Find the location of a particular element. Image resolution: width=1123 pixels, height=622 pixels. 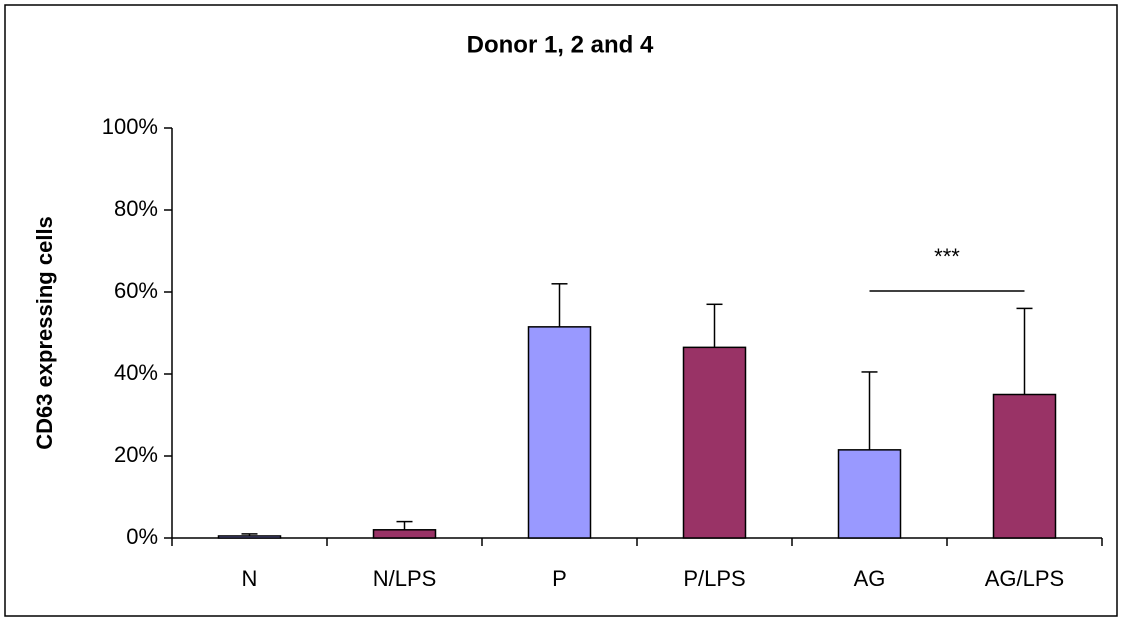

y-tick-label: 0% is located at coordinates (142, 536).